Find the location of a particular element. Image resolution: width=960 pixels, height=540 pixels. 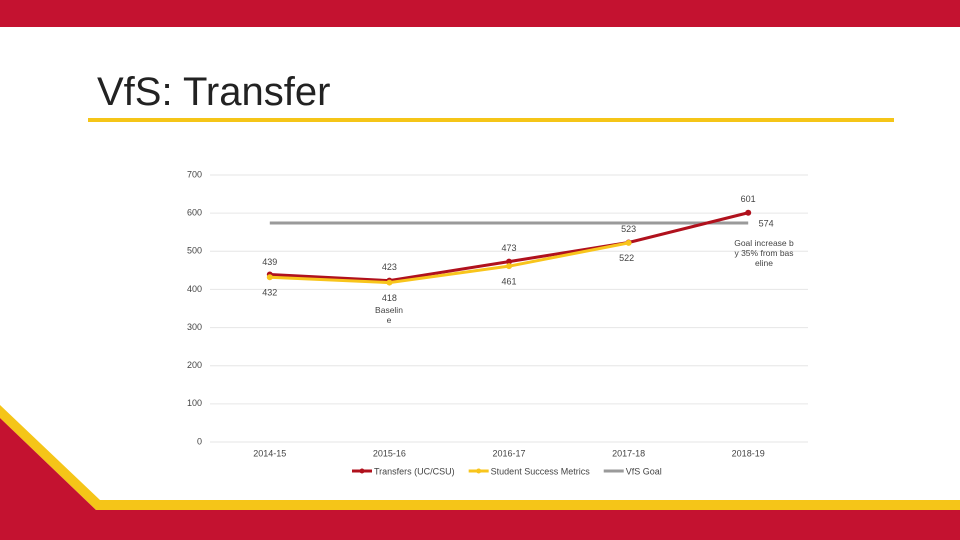

annotation: Goal increase by 35% from baseline is located at coordinates (764, 253).